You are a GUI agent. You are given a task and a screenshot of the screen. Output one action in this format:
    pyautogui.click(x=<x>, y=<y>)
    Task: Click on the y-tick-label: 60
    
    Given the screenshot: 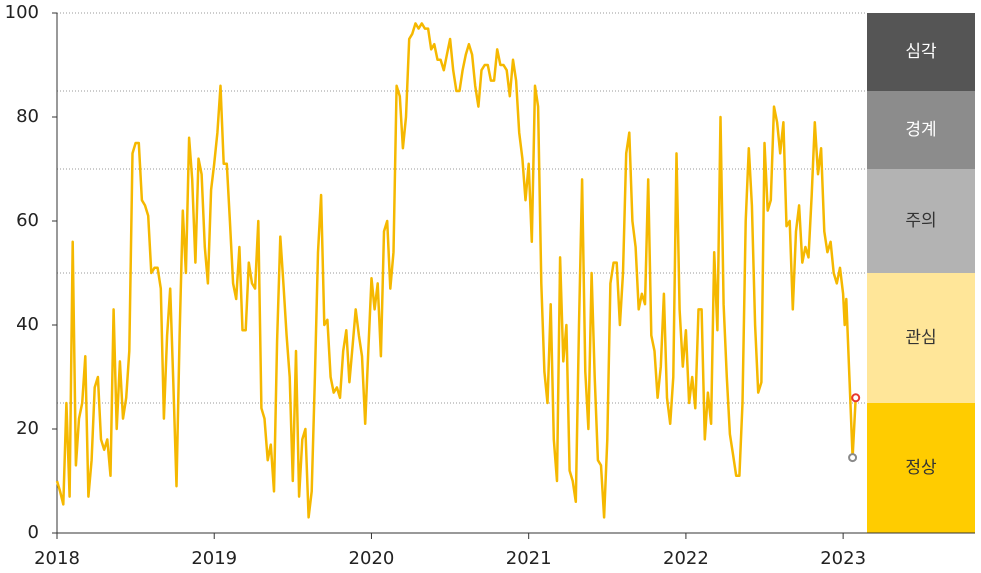 What is the action you would take?
    pyautogui.click(x=27, y=220)
    